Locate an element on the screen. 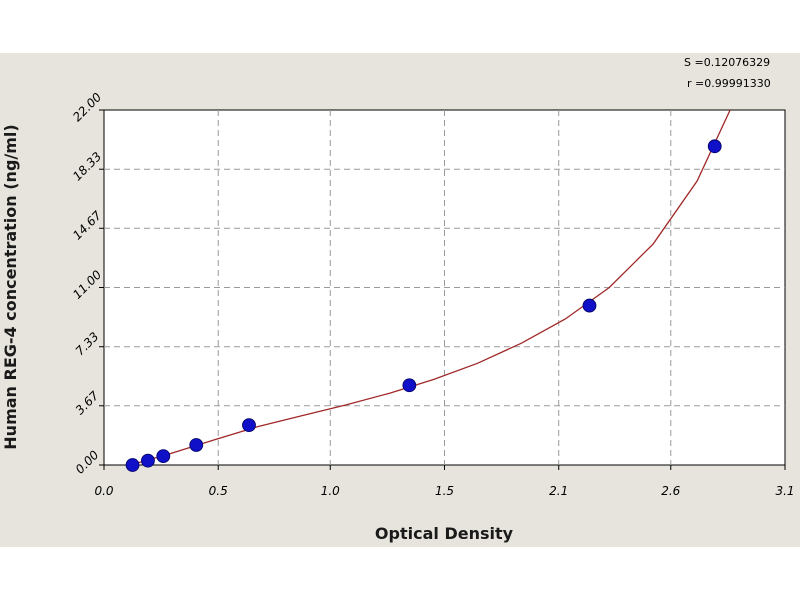 Image resolution: width=800 pixels, height=600 pixels. x-tick-label: 0.5 is located at coordinates (218, 491).